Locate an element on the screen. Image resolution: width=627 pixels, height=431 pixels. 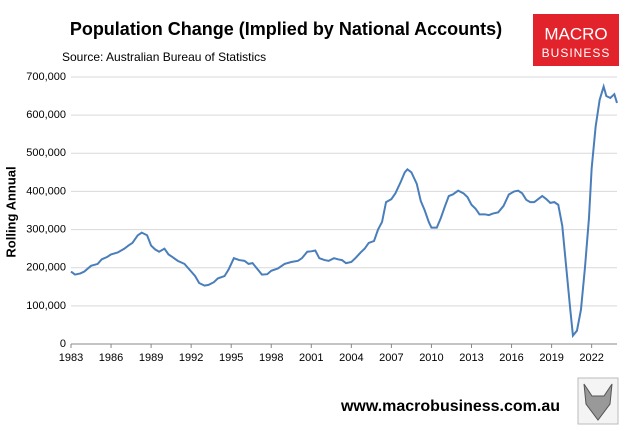
wolf-icon is located at coordinates (598, 401).